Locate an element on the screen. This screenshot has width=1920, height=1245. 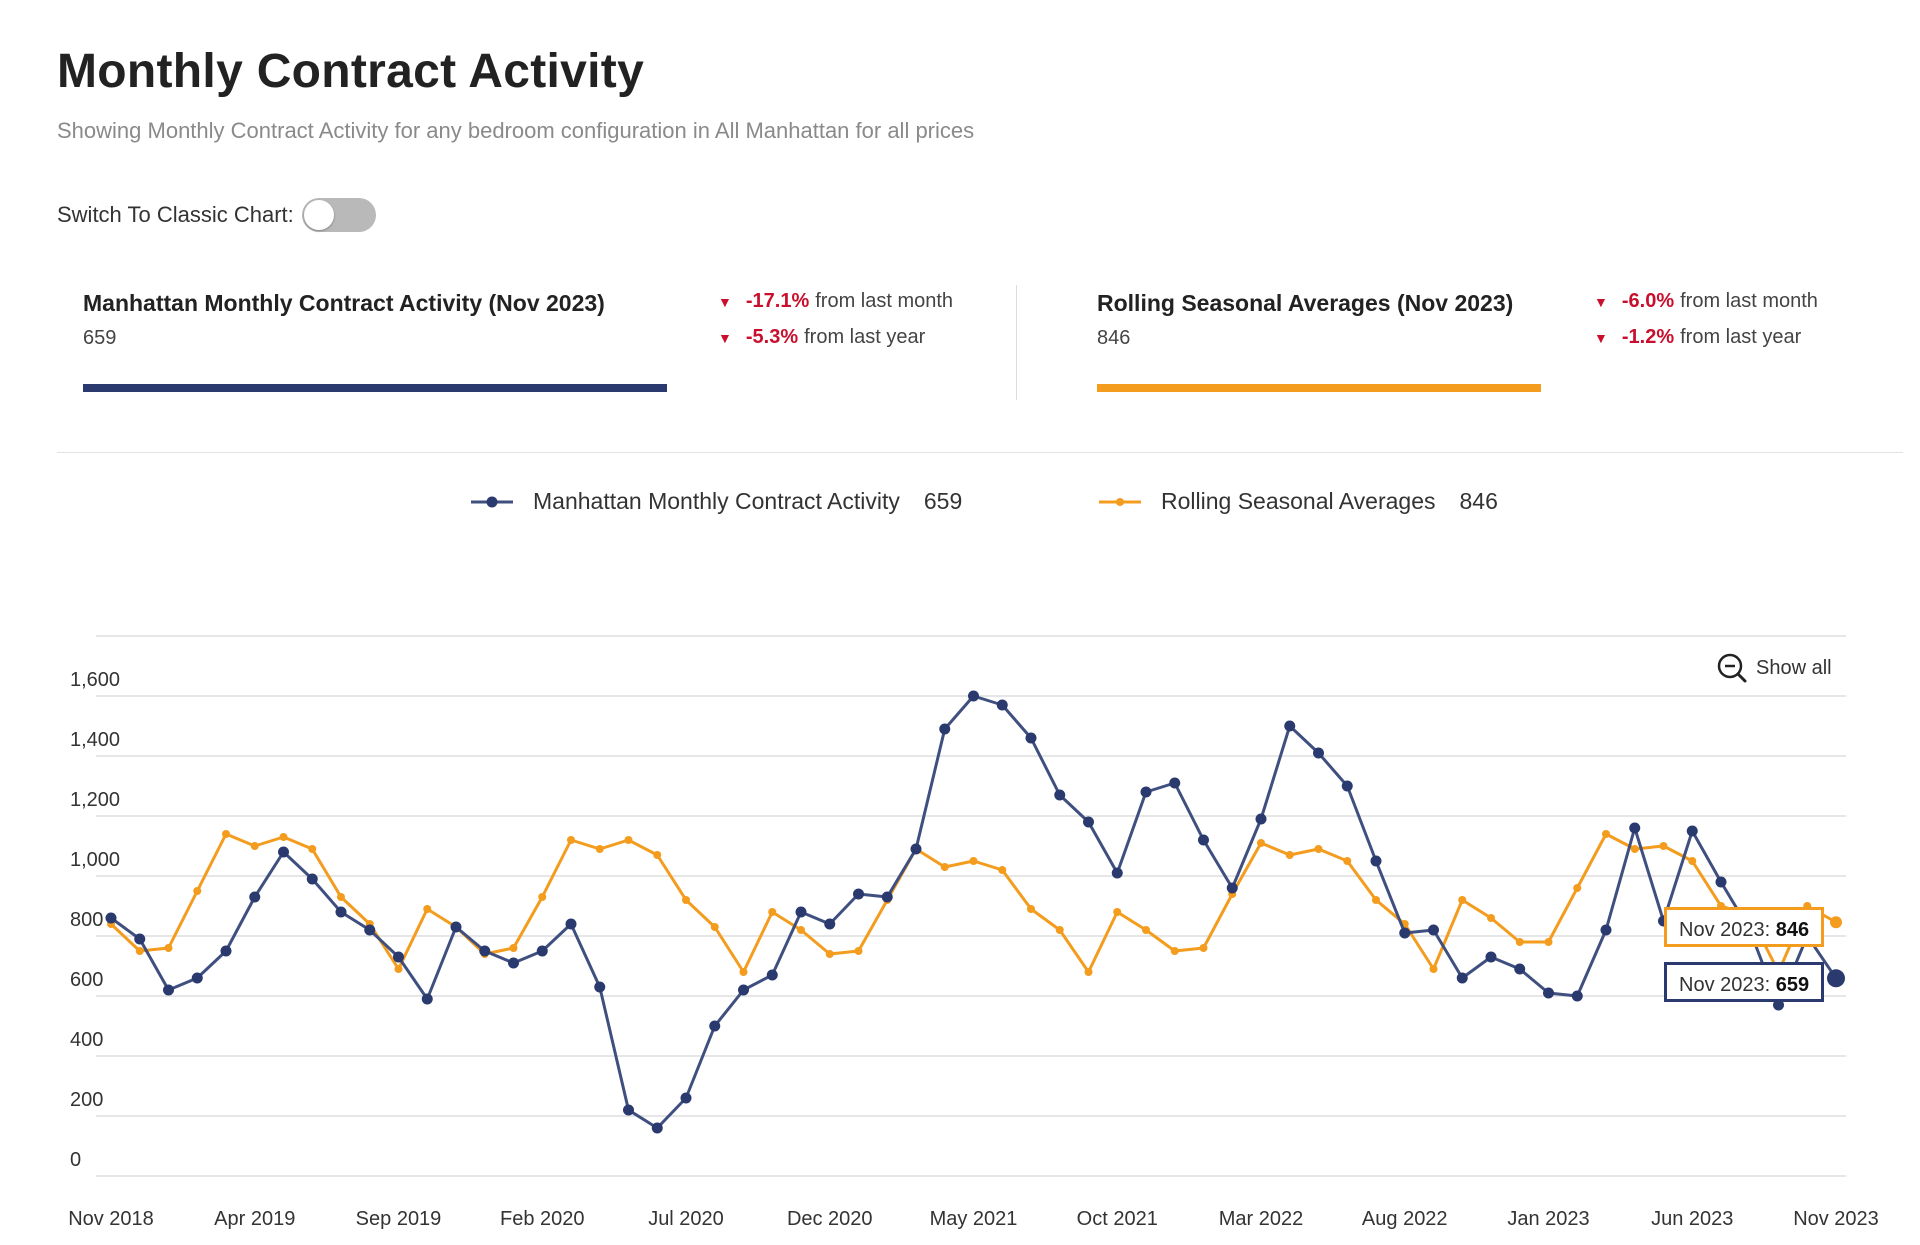
x-tick-label: Mar 2022 is located at coordinates (1261, 1219).